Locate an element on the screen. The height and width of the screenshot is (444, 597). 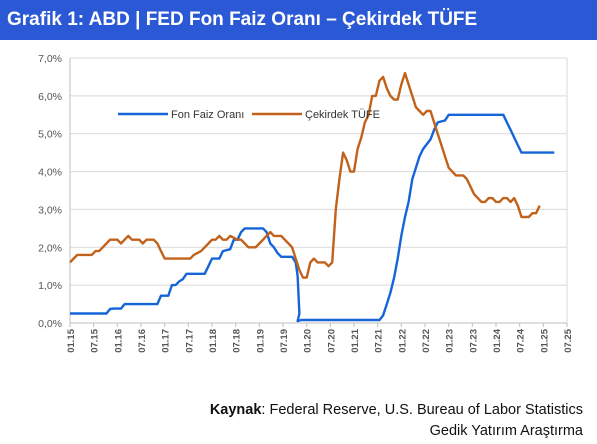
x-tick-label: 07.22 is located at coordinates (426, 341).